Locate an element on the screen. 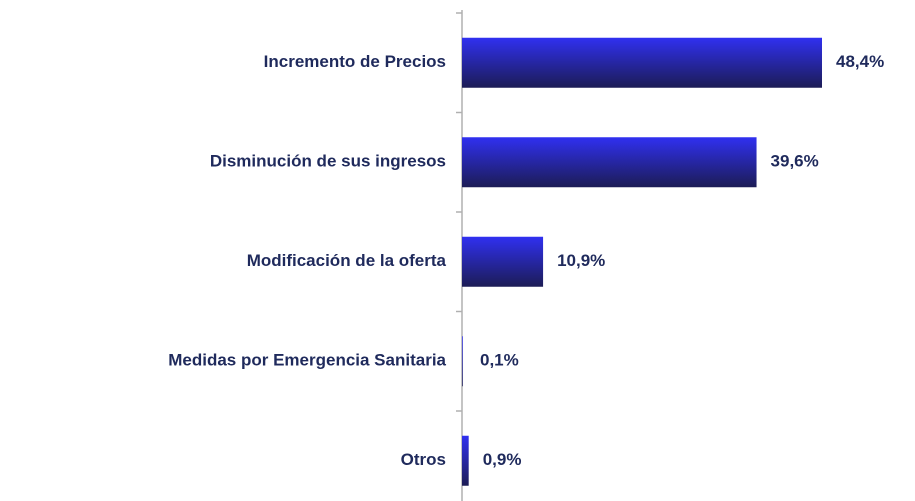 This screenshot has height=501, width=915. category-label: Modificación de la oferta is located at coordinates (347, 260).